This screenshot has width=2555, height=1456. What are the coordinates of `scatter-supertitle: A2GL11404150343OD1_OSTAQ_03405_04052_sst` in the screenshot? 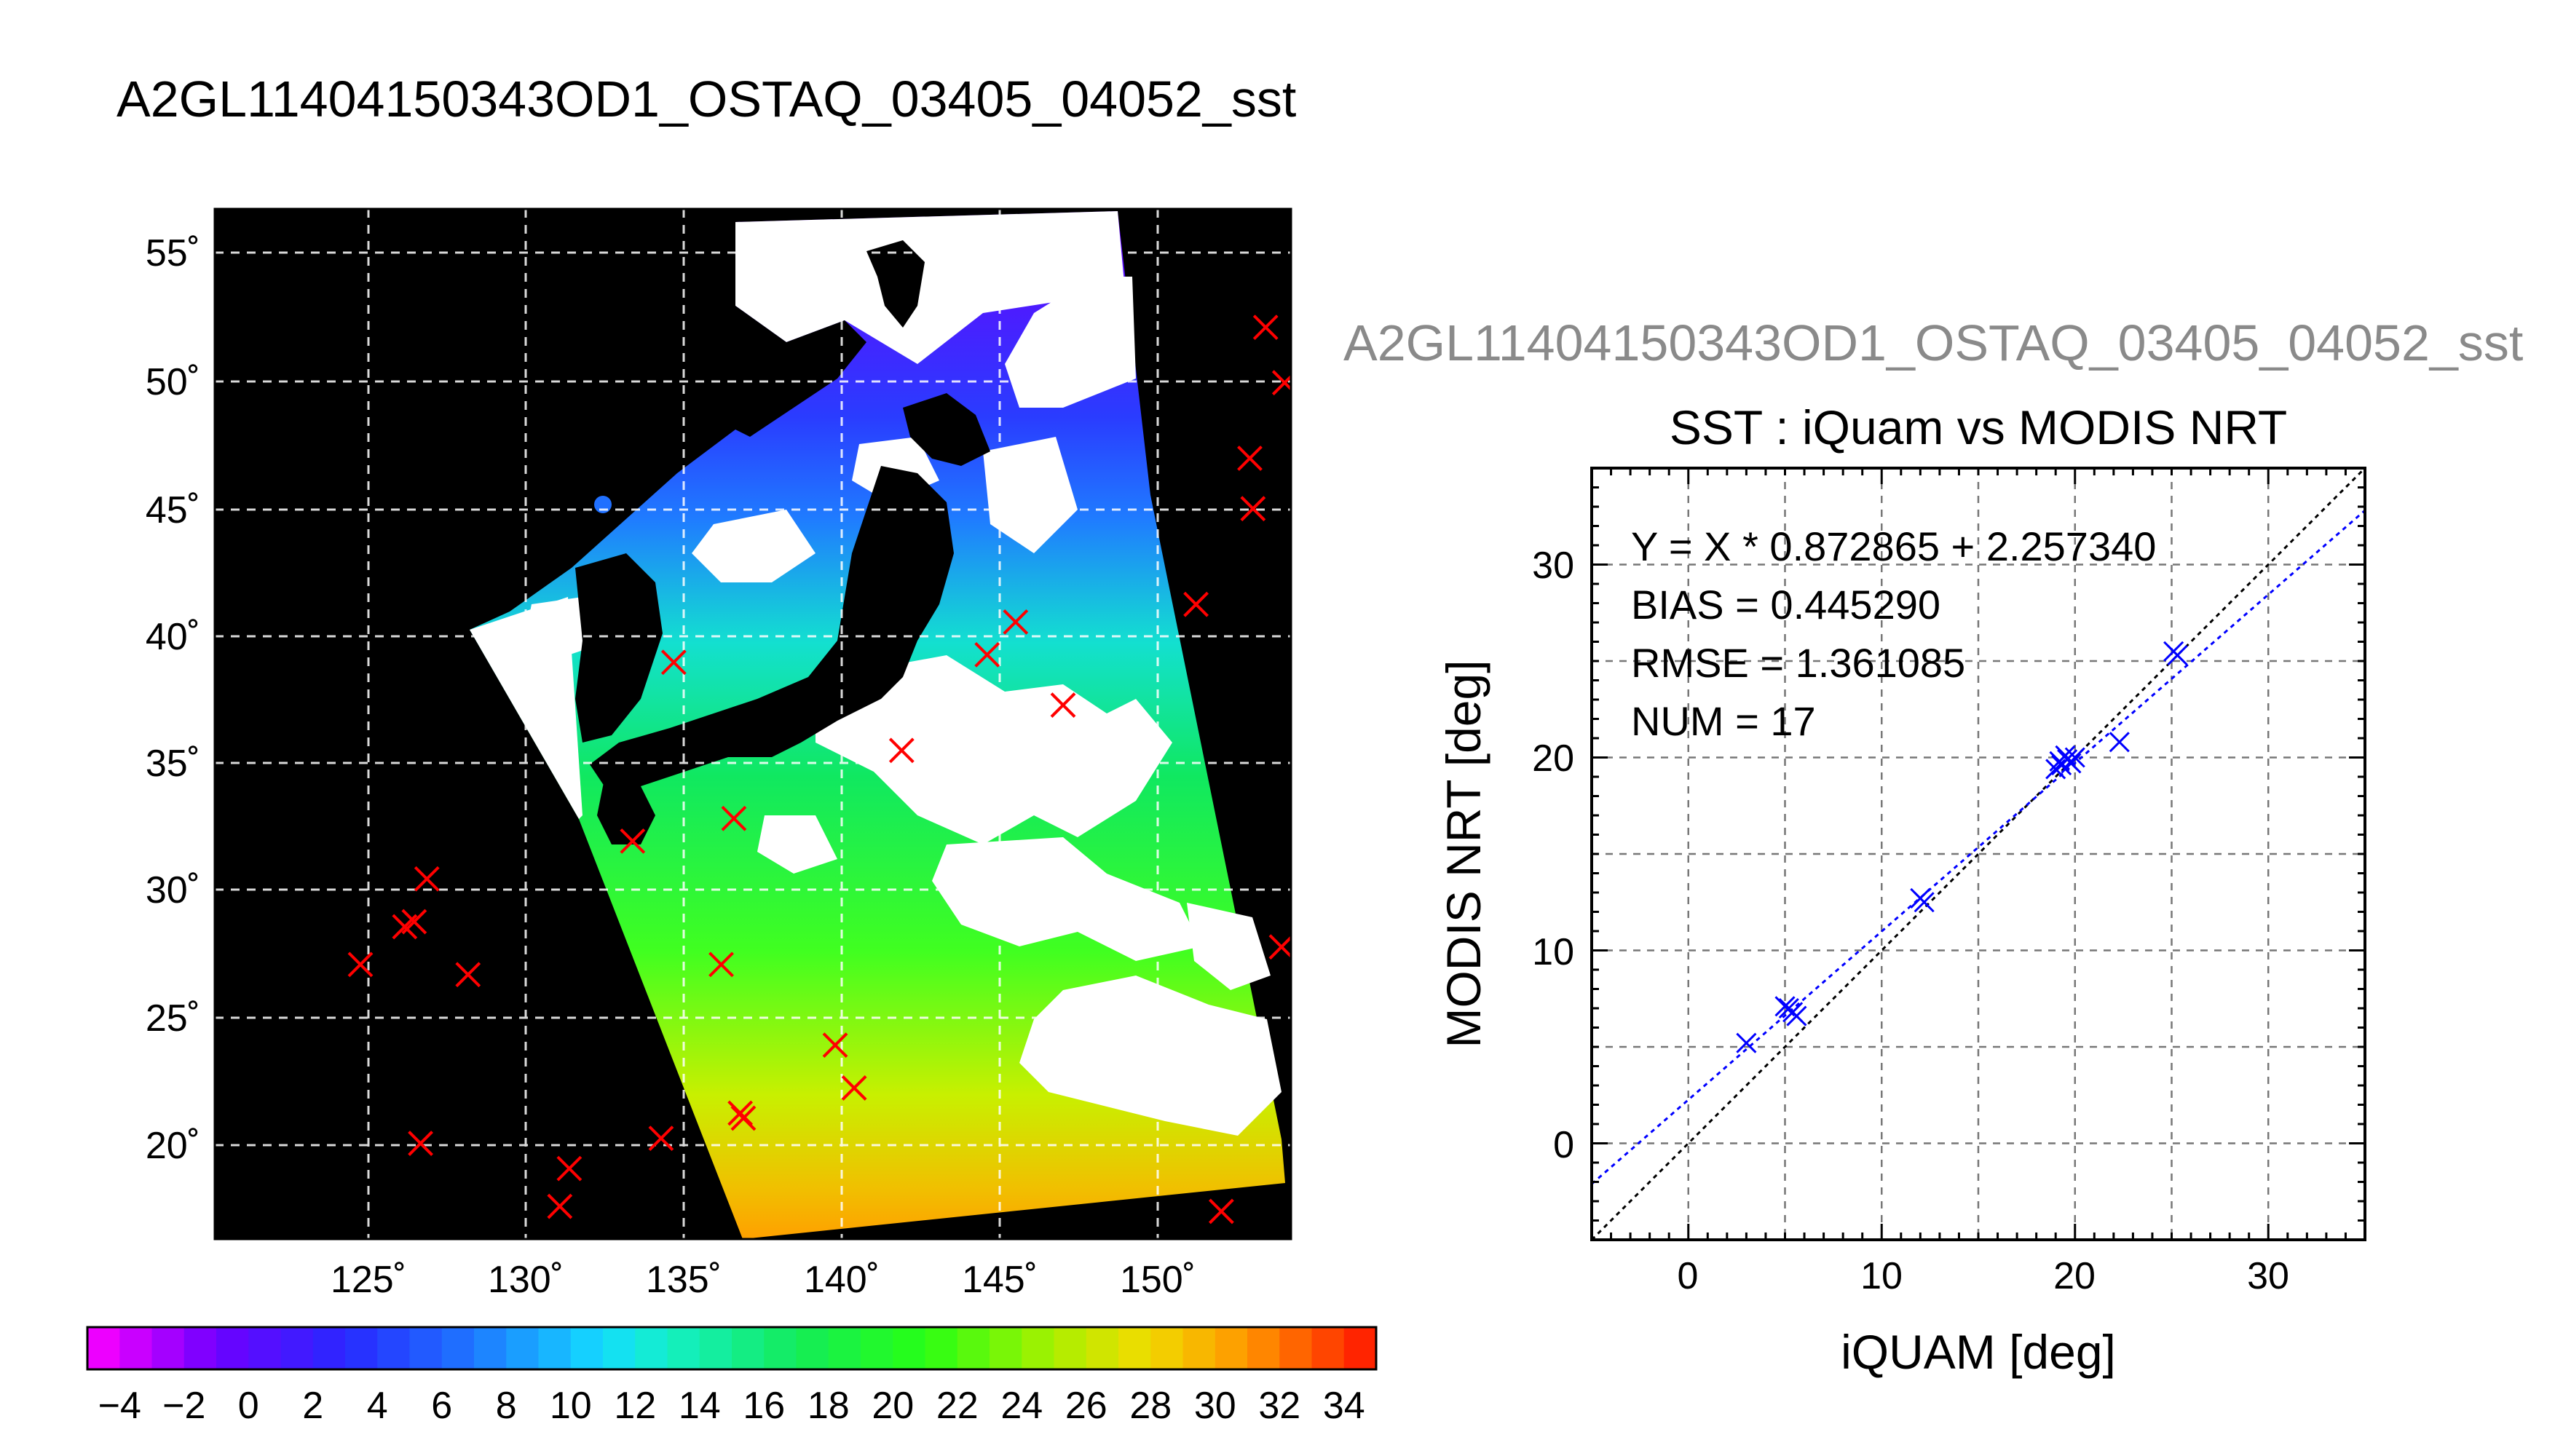 It's located at (1933, 342).